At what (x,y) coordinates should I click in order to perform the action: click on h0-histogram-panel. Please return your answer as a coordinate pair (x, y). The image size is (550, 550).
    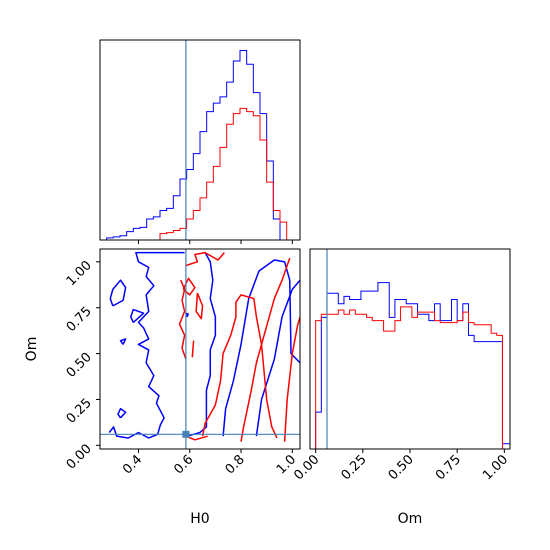
    Looking at the image, I should click on (200, 141).